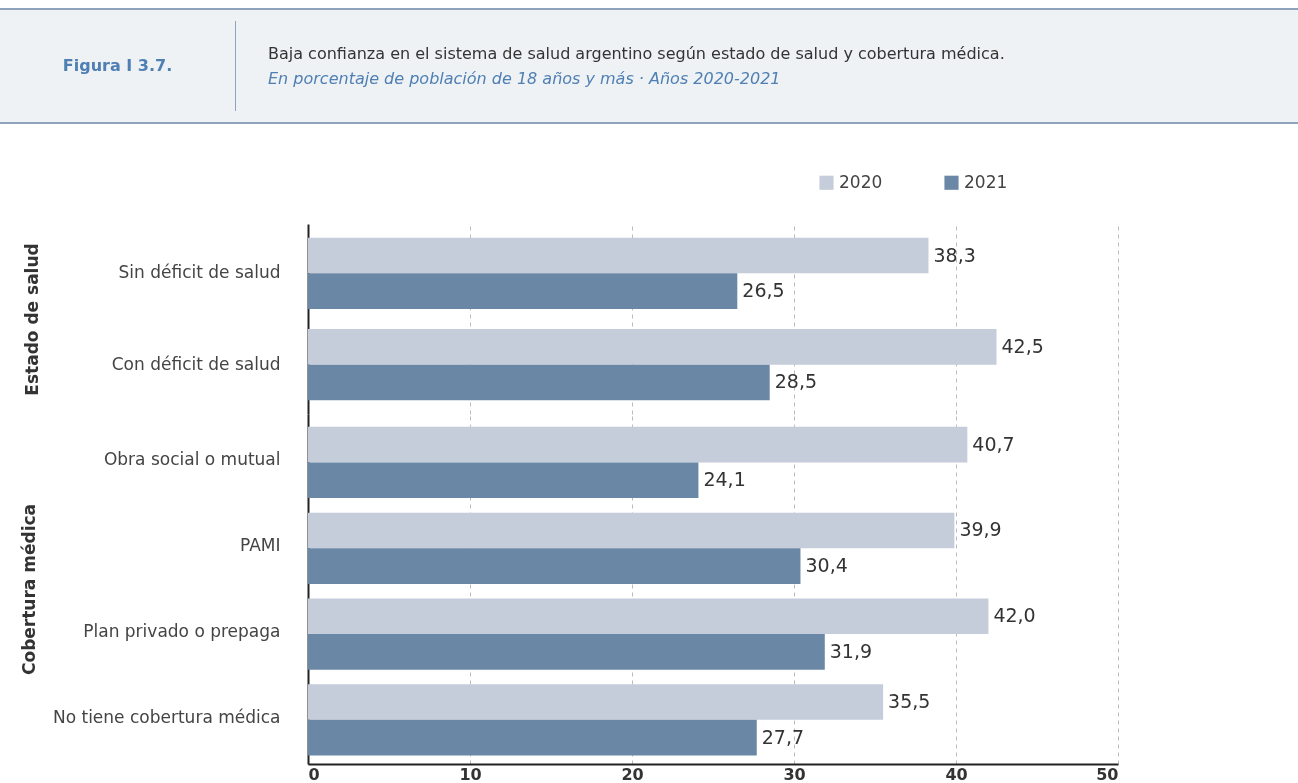 The image size is (1298, 783). What do you see at coordinates (724, 479) in the screenshot?
I see `data-label: 24,1` at bounding box center [724, 479].